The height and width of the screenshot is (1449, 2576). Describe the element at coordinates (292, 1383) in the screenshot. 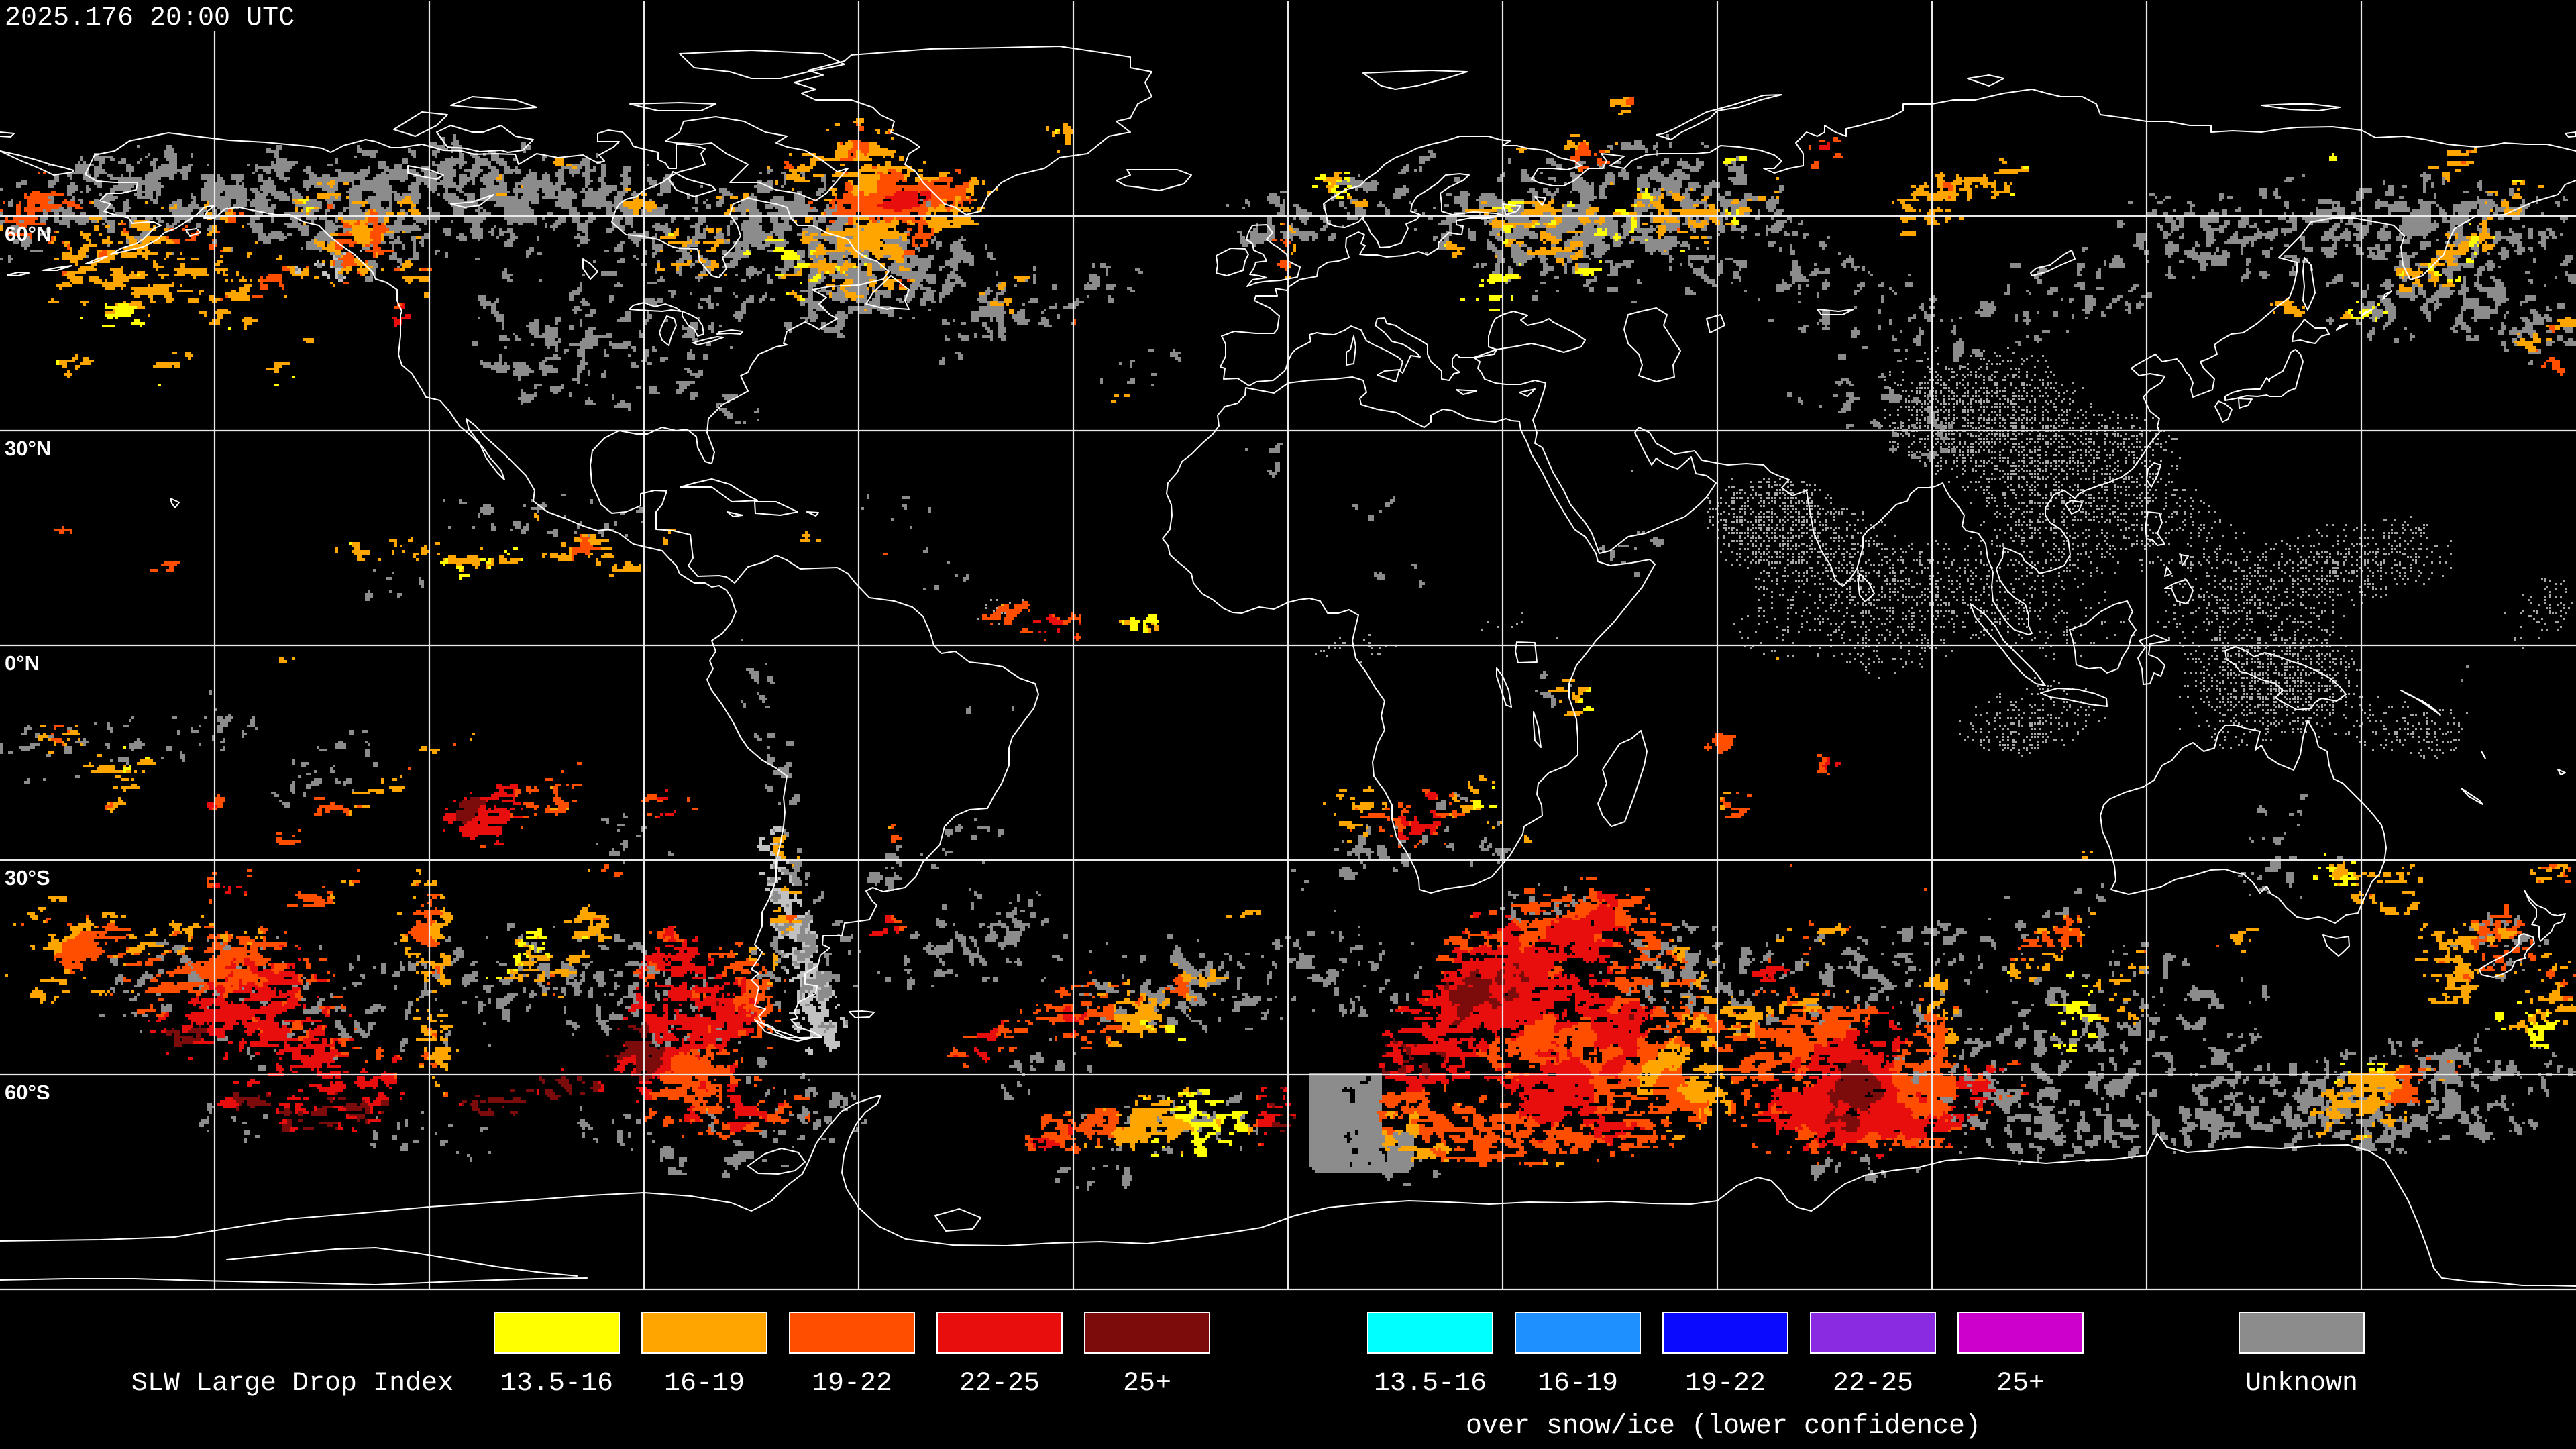

I see `svg-text: SLW Large Drop Index` at that location.